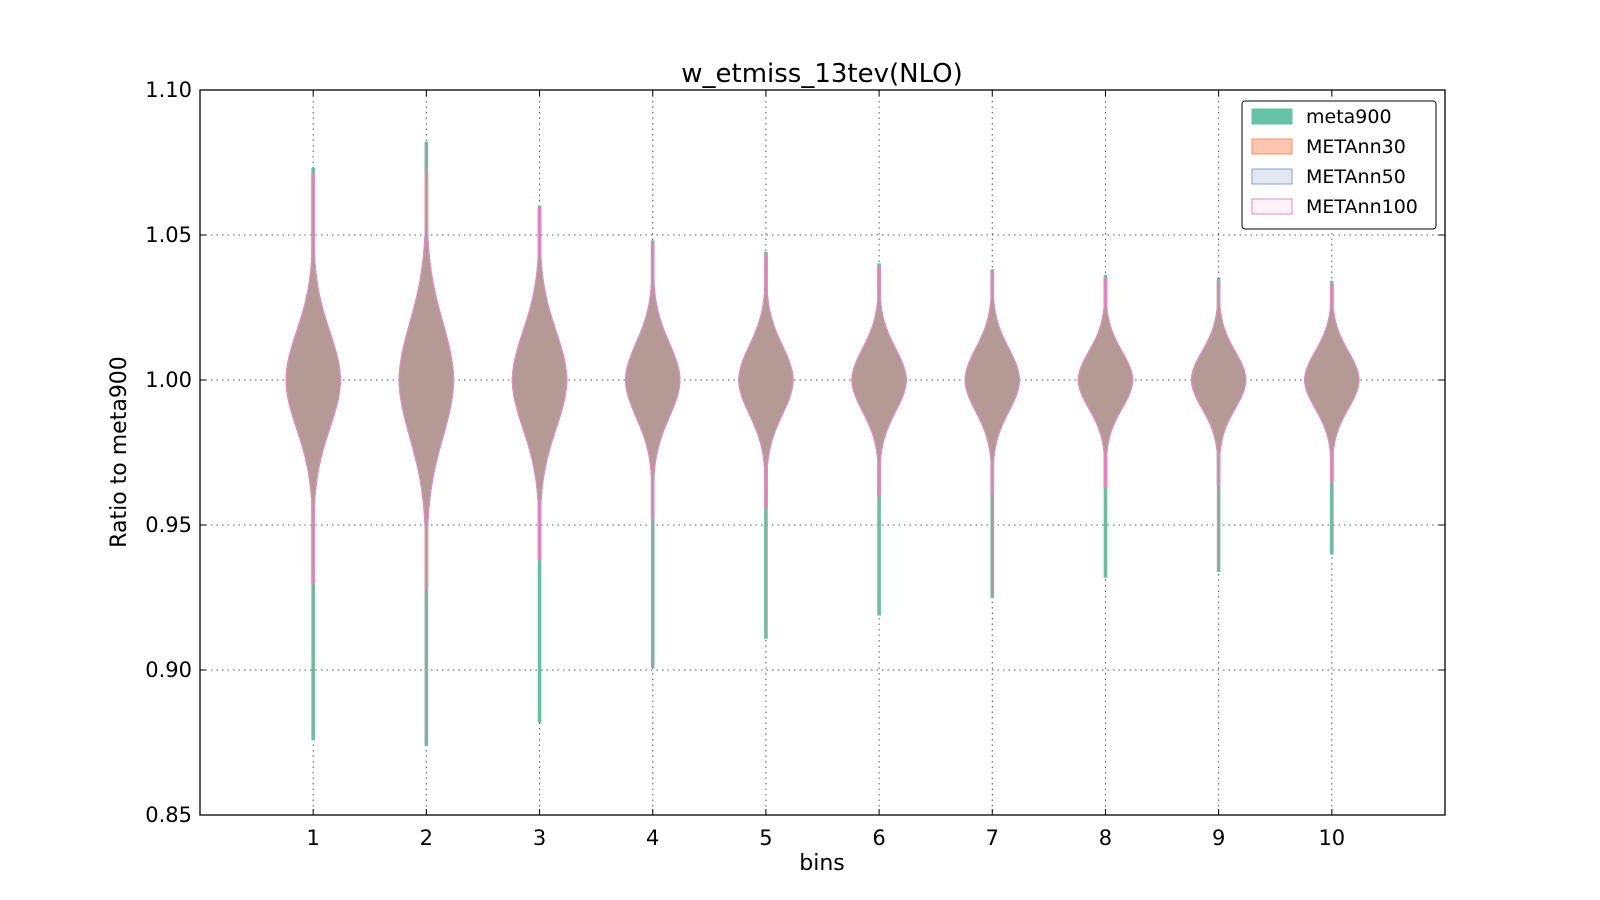 This screenshot has height=900, width=1600. I want to click on y-tick-label: 1.05, so click(168, 235).